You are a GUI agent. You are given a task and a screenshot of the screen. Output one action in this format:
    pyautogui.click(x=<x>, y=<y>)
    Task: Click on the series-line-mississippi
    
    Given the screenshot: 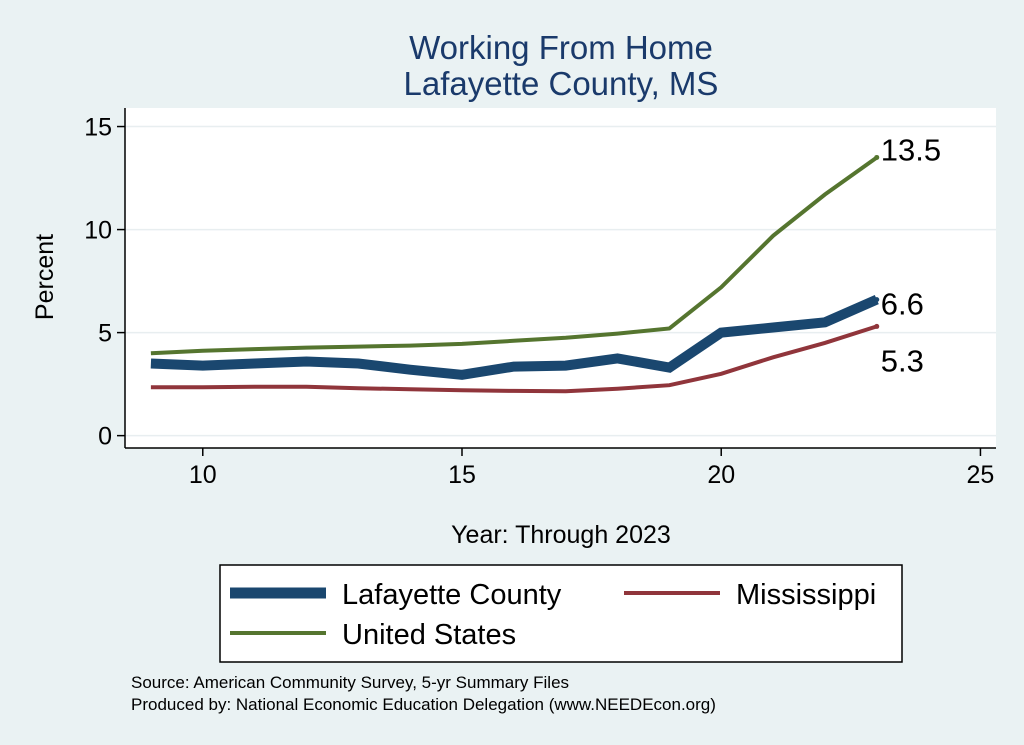 What is the action you would take?
    pyautogui.click(x=514, y=359)
    